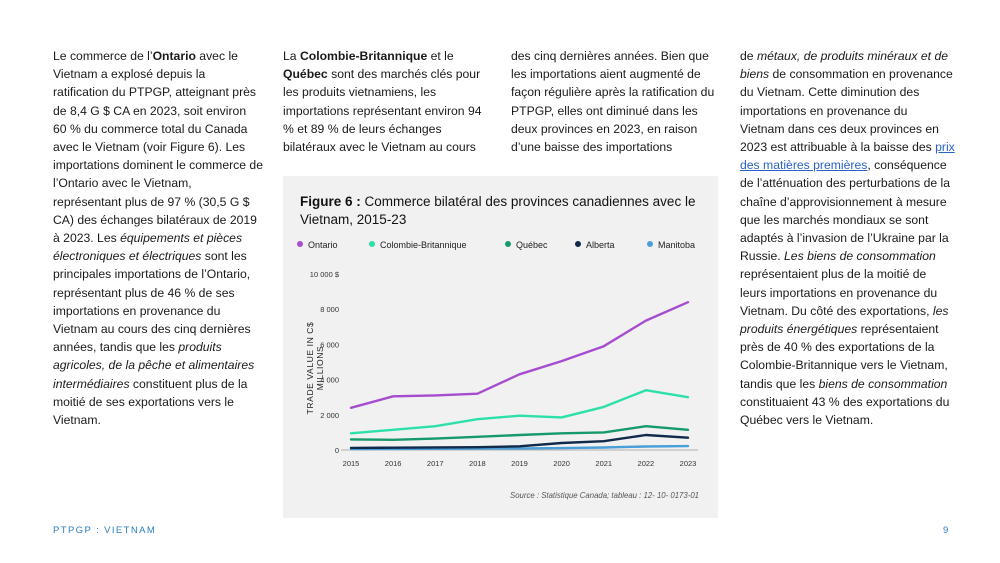  I want to click on legend-label: Manitoba, so click(677, 245).